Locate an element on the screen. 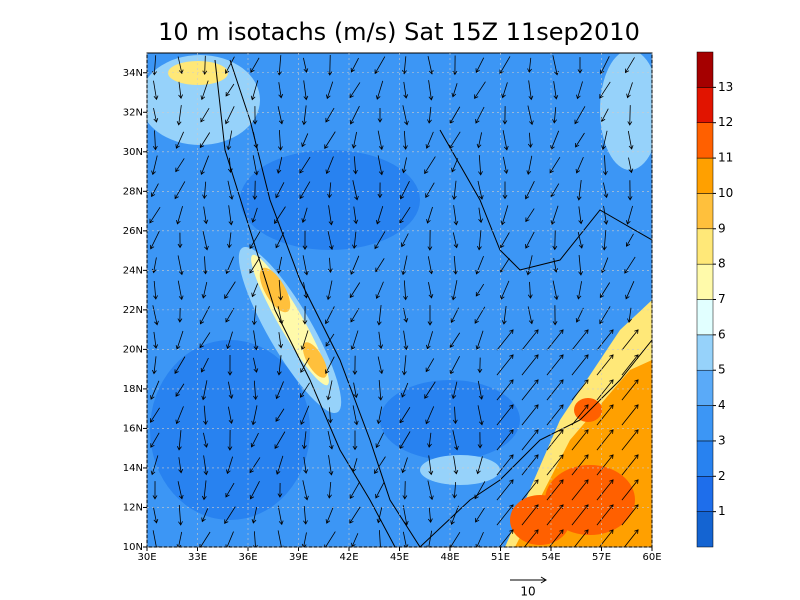 The height and width of the screenshot is (600, 800). x-tick-label: 48E is located at coordinates (449, 557).